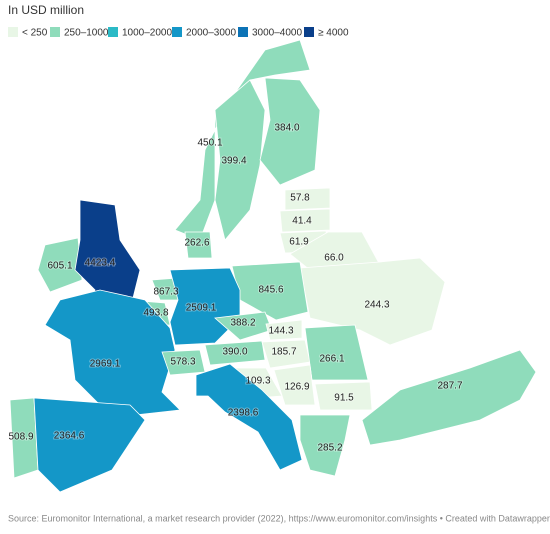 Image resolution: width=550 pixels, height=534 pixels. Describe the element at coordinates (209, 143) in the screenshot. I see `region-value: 450.1` at that location.